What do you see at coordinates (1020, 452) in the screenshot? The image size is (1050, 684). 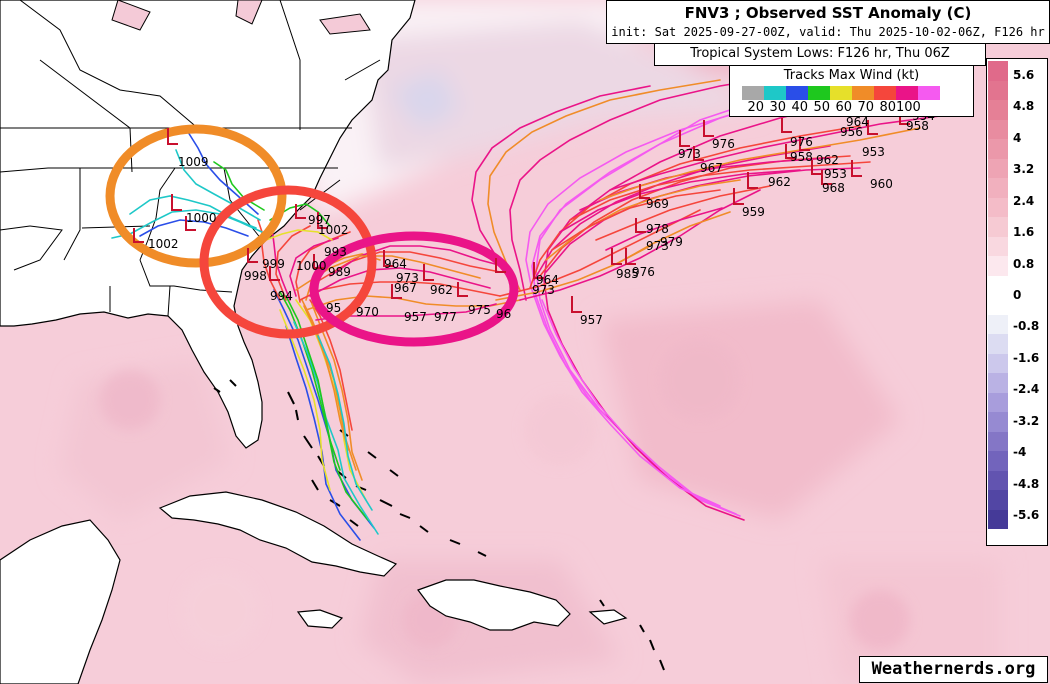 I see `sst-tick-label: -4` at bounding box center [1020, 452].